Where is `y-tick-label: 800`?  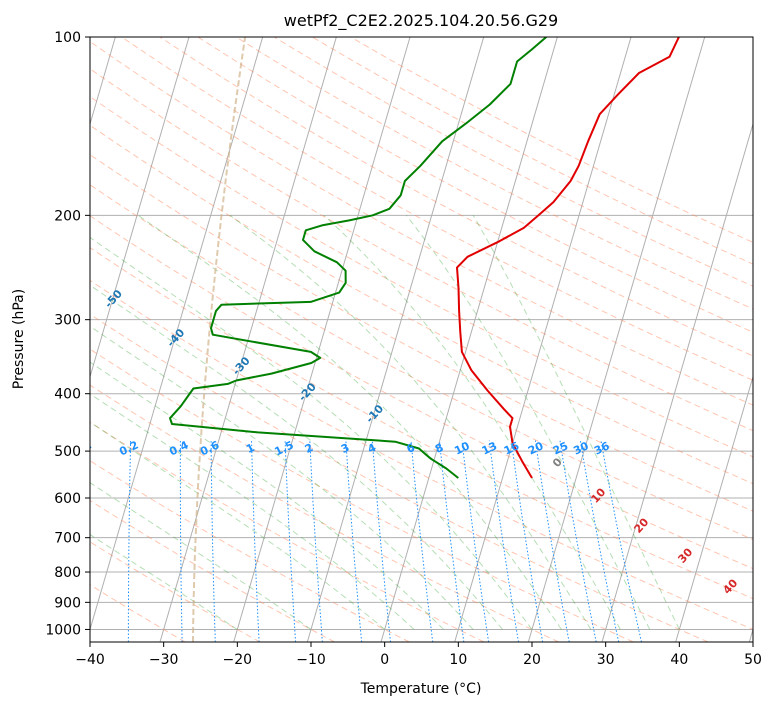
y-tick-label: 800 is located at coordinates (67, 573).